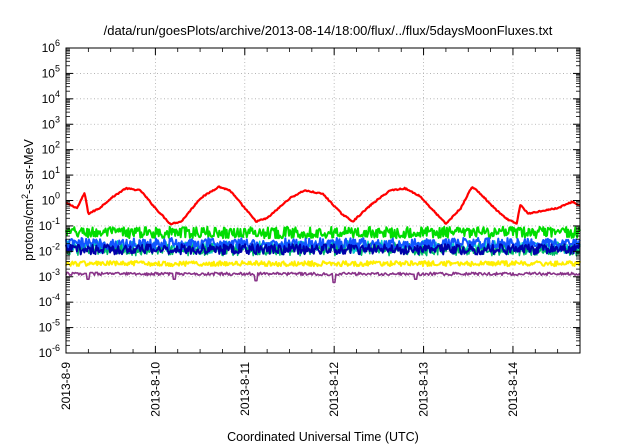 Image resolution: width=640 pixels, height=448 pixels. Describe the element at coordinates (51, 173) in the screenshot. I see `y-tick-label: 10¹` at that location.